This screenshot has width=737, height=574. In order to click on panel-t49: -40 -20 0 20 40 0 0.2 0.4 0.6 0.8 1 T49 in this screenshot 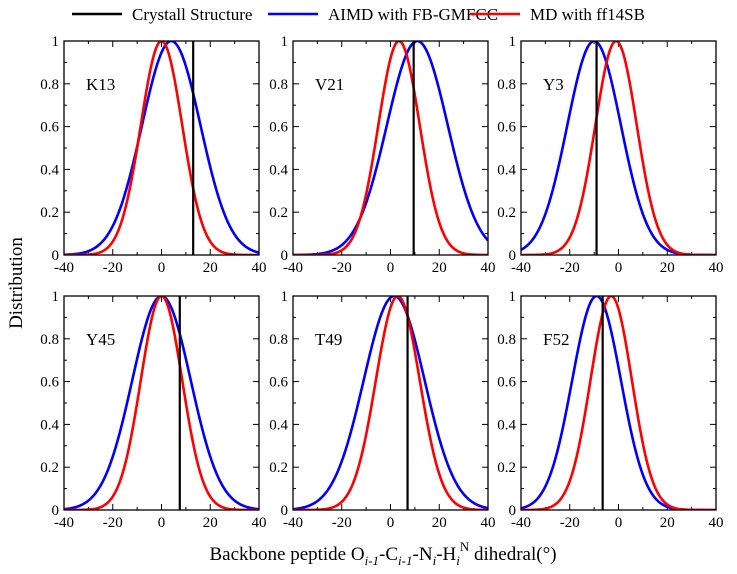, I will do `click(382, 410)`.